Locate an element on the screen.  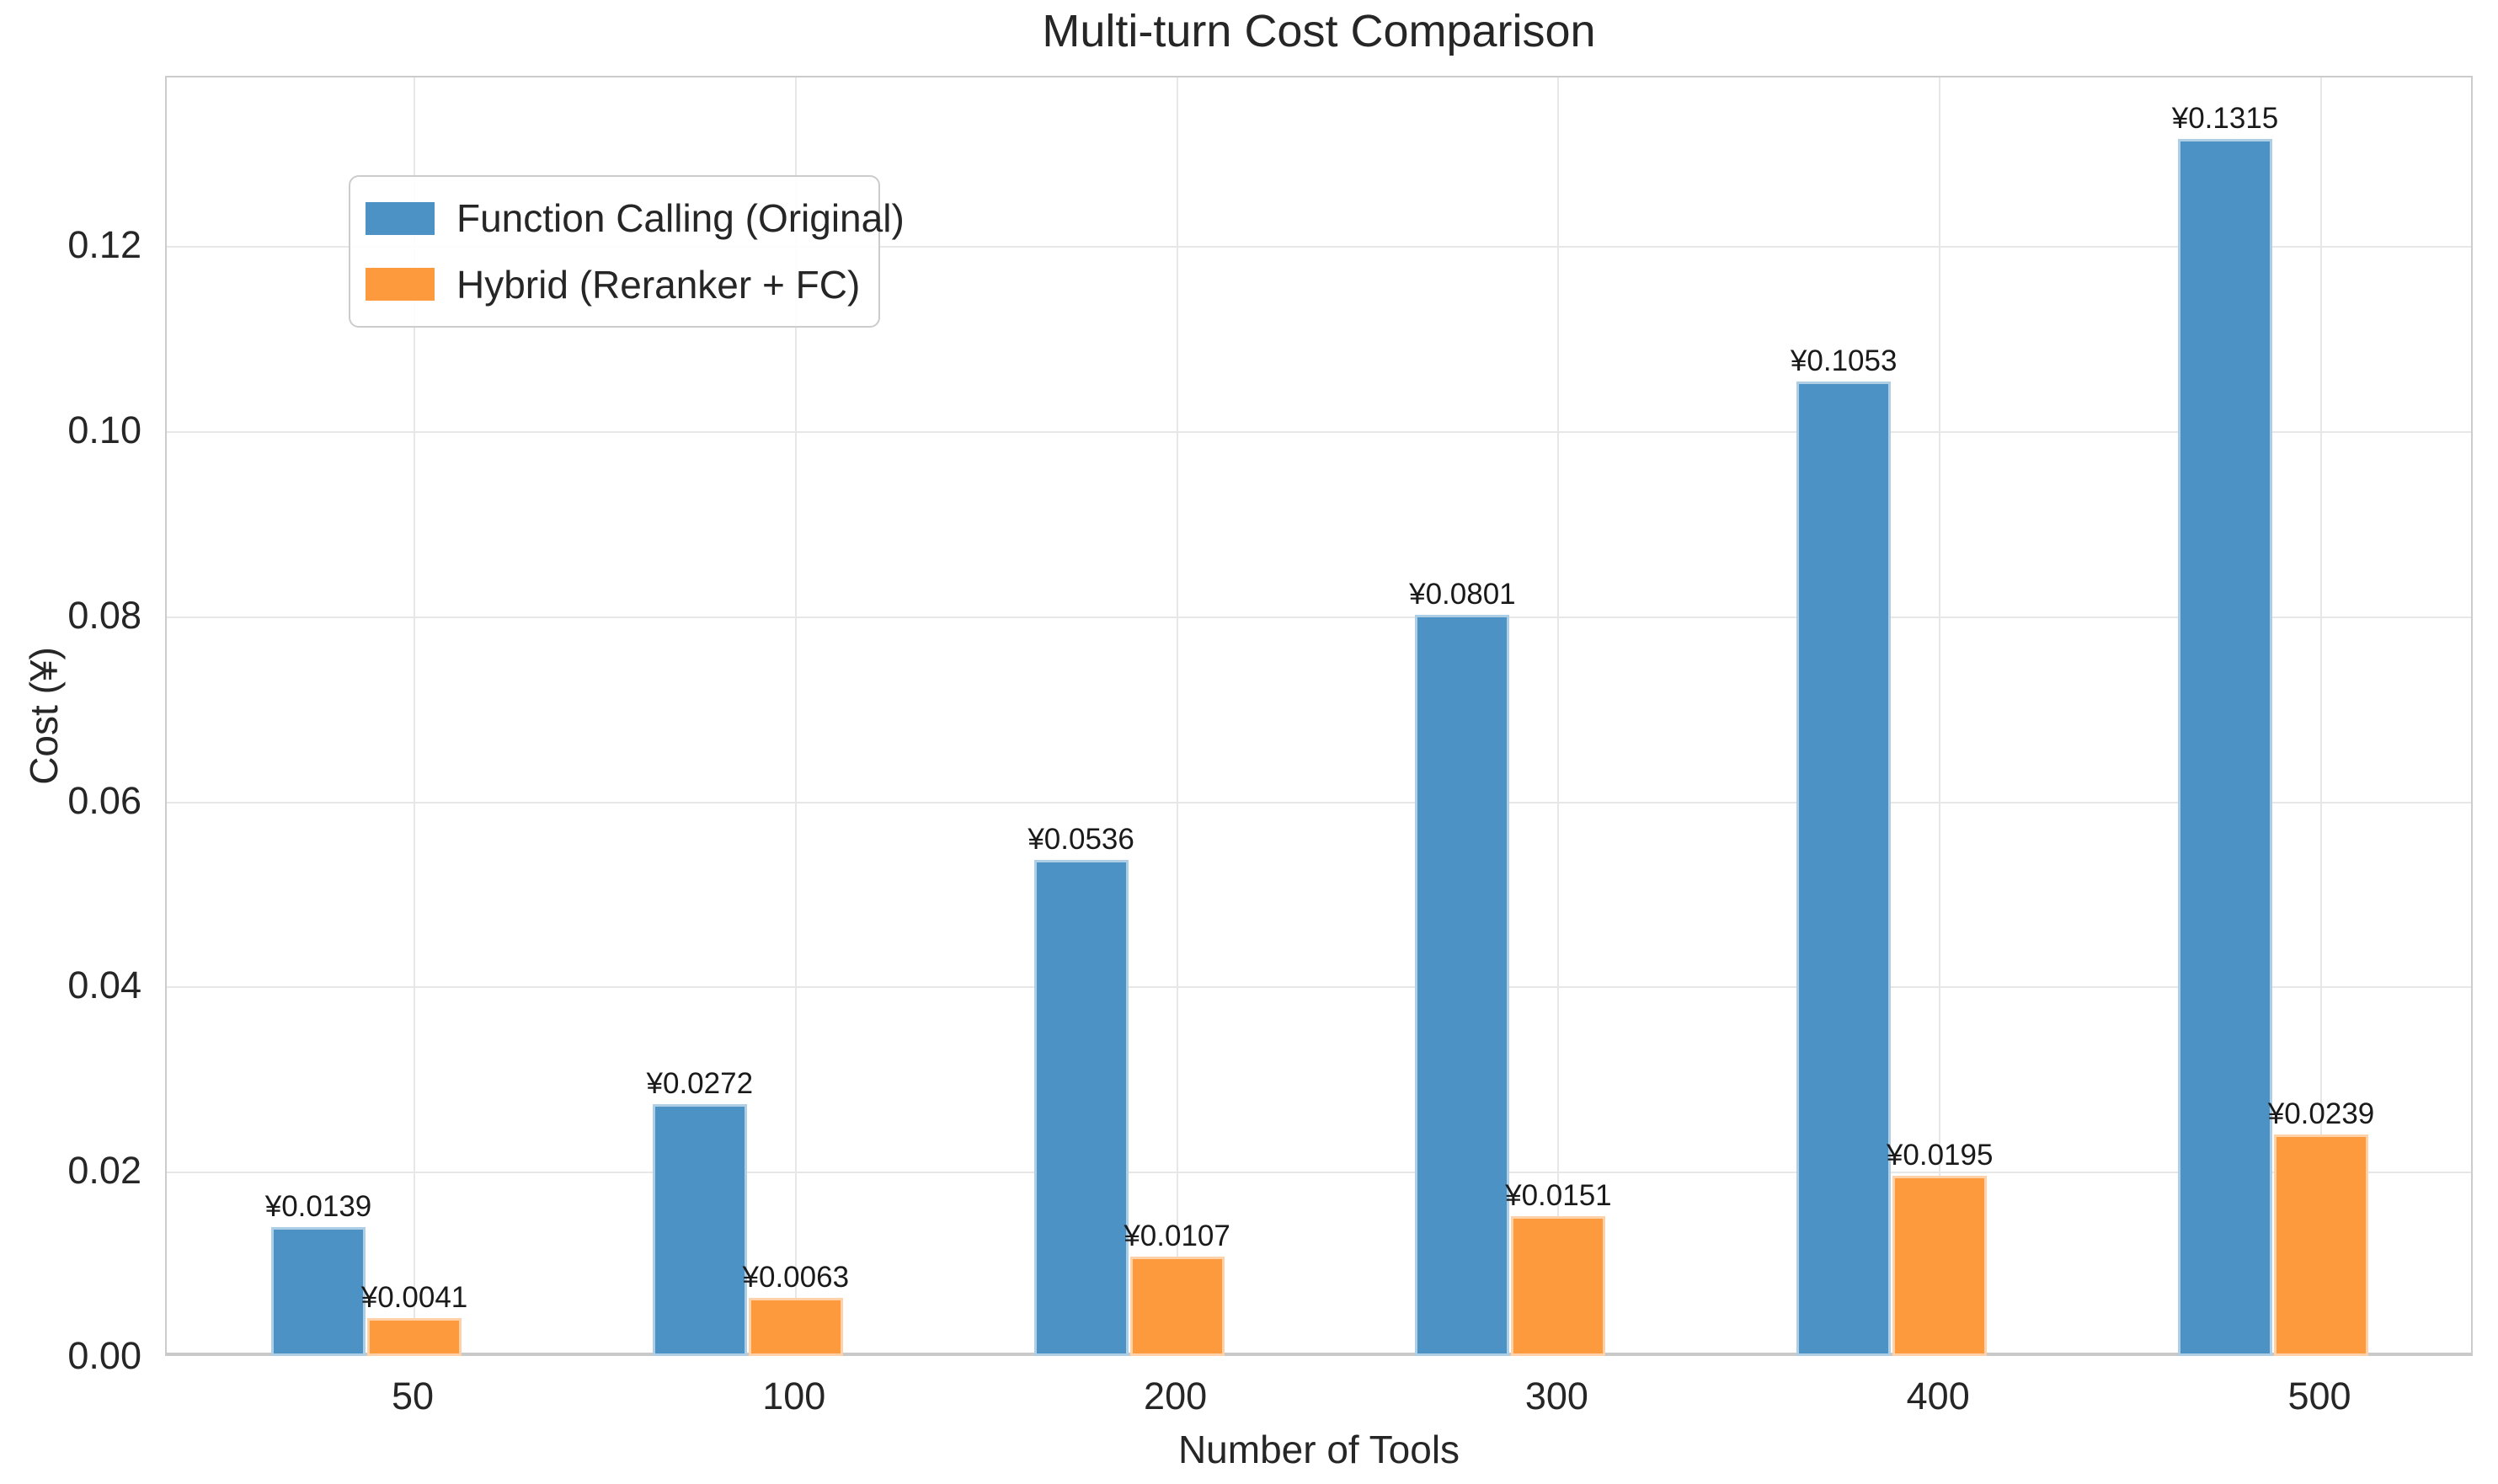
x-tick-label: 100 is located at coordinates (794, 1396).